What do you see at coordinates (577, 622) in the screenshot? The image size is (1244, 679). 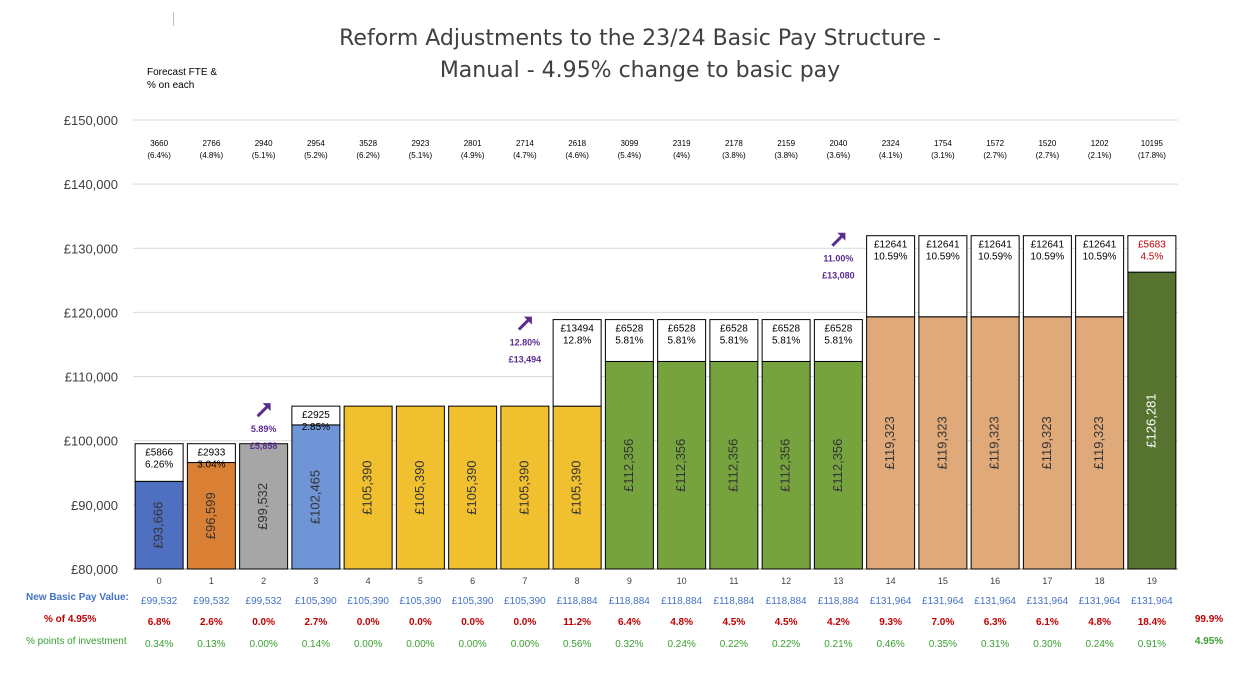 I see `pct-of-value: 11.2%` at bounding box center [577, 622].